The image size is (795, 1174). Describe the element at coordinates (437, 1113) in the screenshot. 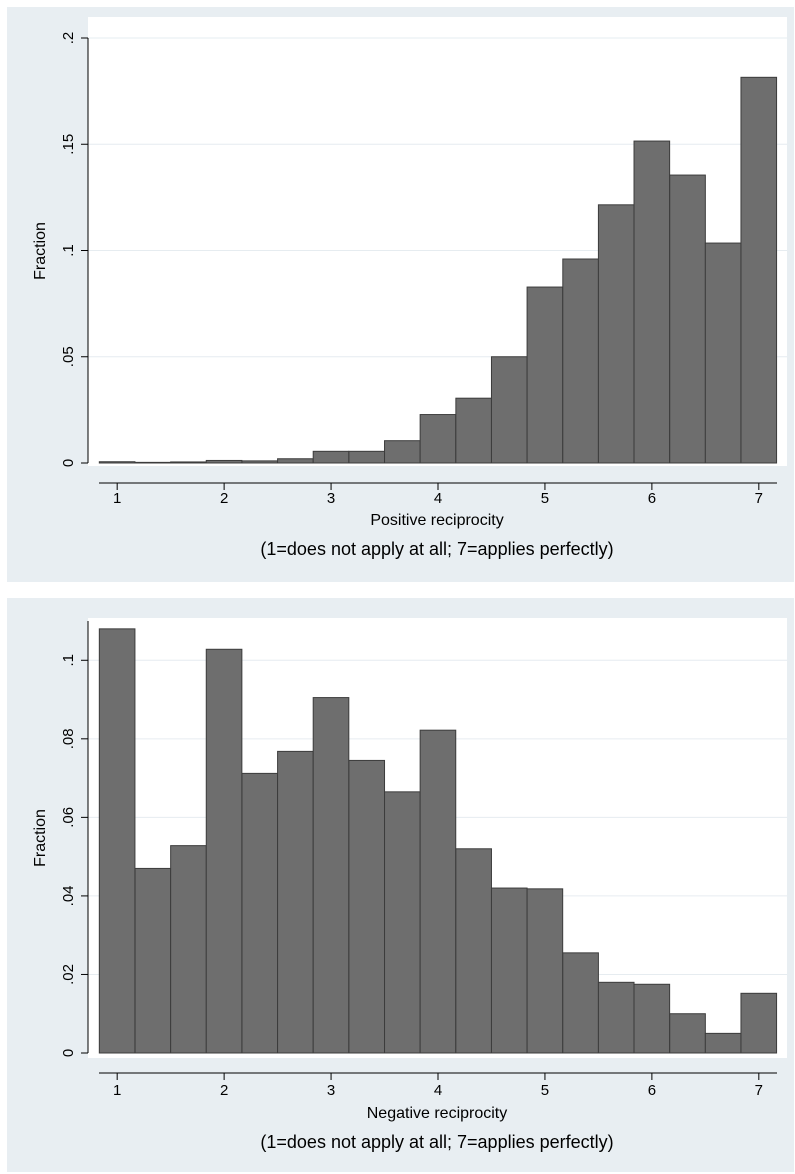

I see `x-axis-label: Negative reciprocity` at that location.